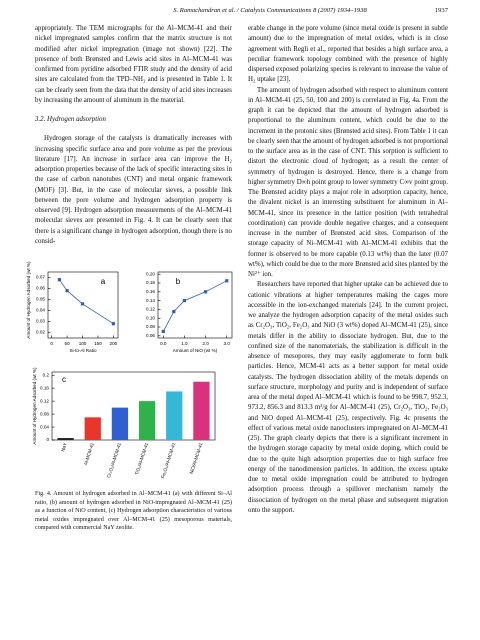 The width and height of the screenshot is (480, 640). I want to click on x-tick-label: Al-MCM-41, so click(89, 454).